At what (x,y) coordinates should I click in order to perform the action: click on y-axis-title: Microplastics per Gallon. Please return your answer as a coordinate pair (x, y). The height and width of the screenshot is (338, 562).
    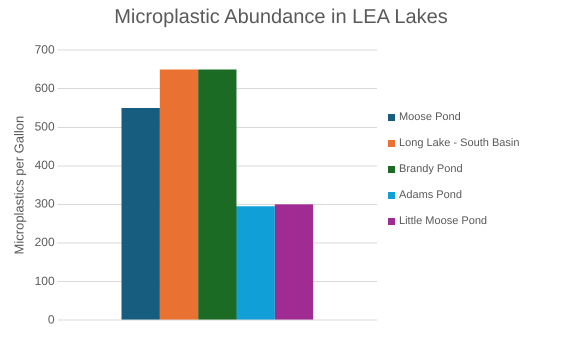
    Looking at the image, I should click on (18, 185).